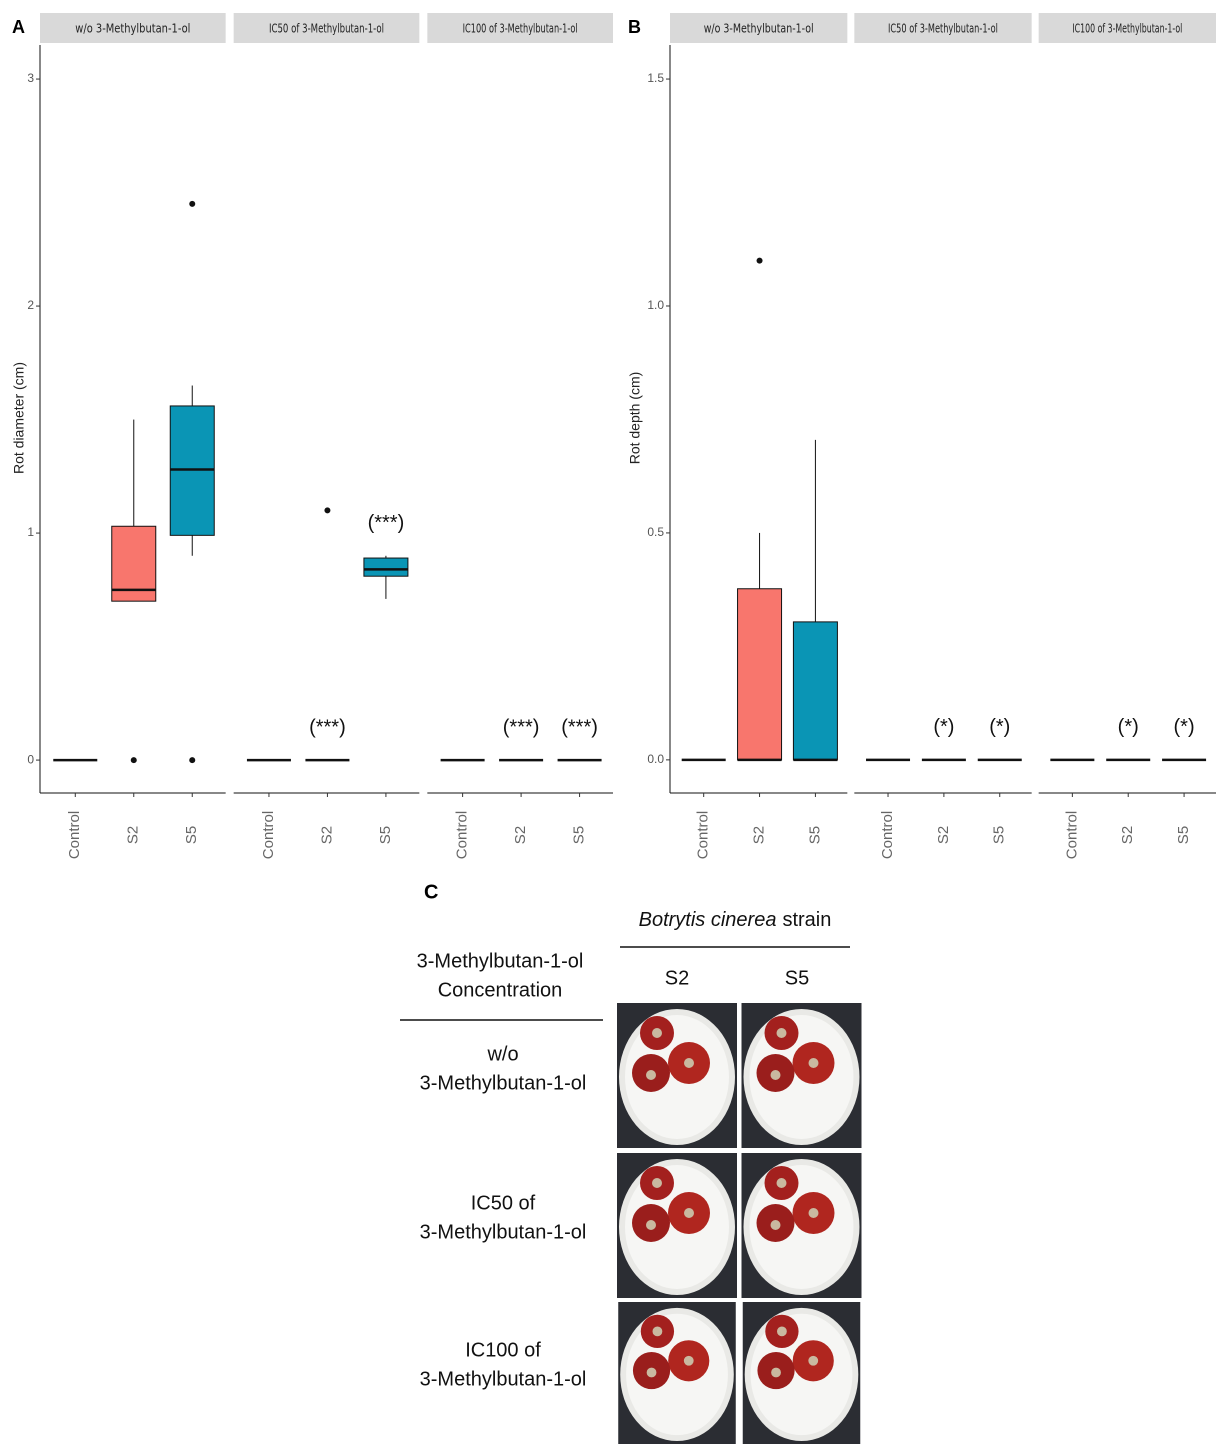  I want to click on row-label: IC100 of, so click(503, 1350).